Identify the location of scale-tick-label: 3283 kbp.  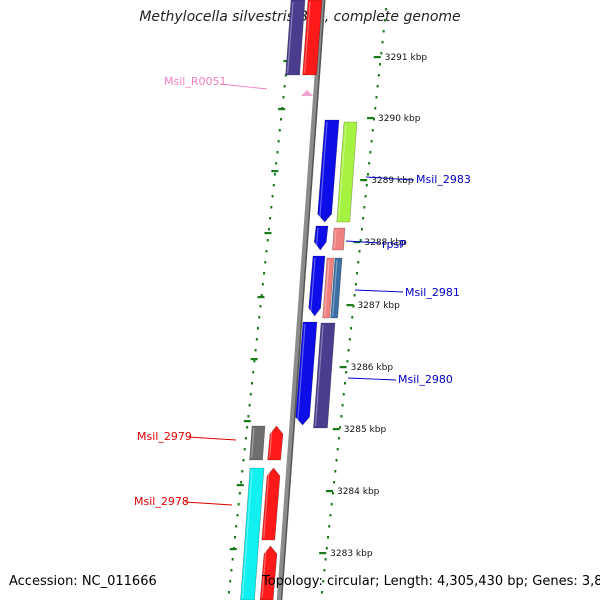
(351, 554).